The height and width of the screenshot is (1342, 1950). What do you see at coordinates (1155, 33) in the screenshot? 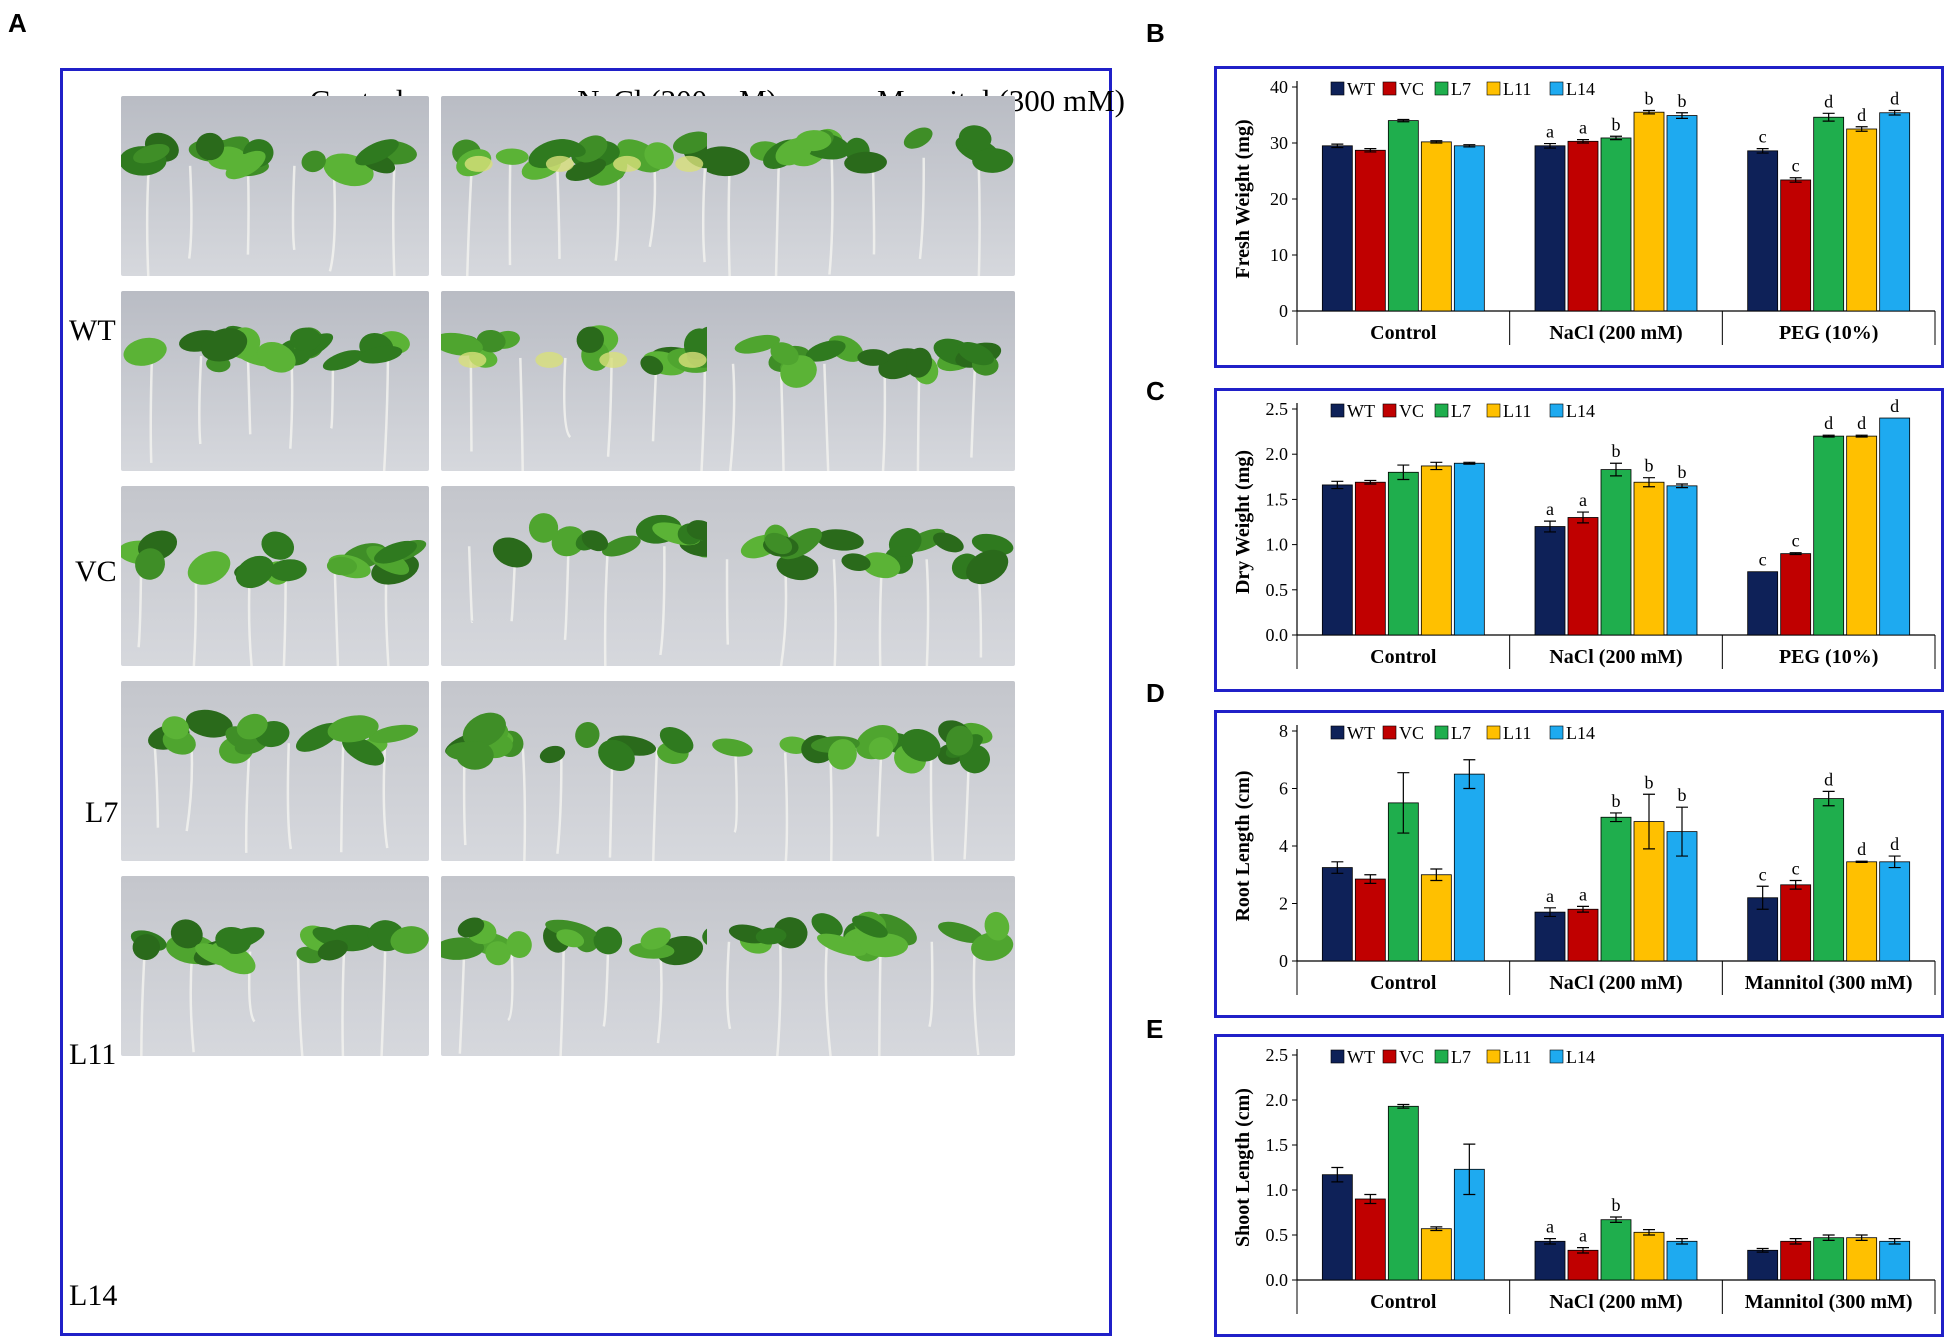
I see `panel-letter-b: B` at bounding box center [1155, 33].